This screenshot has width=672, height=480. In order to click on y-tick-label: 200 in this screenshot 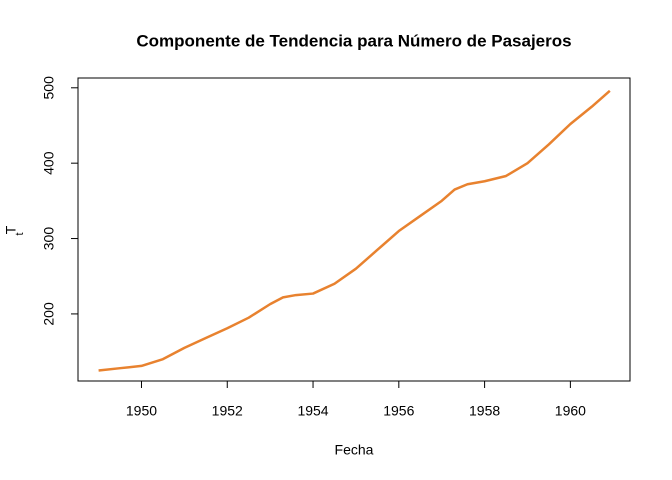, I will do `click(49, 314)`.